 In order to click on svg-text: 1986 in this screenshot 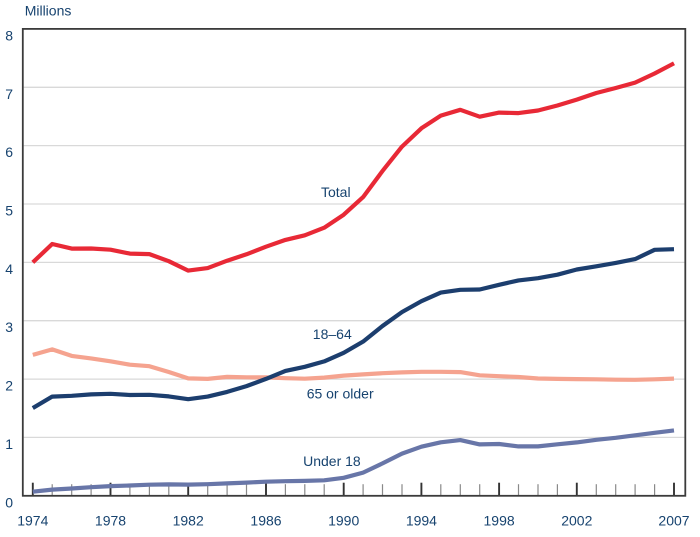, I will do `click(265, 521)`.